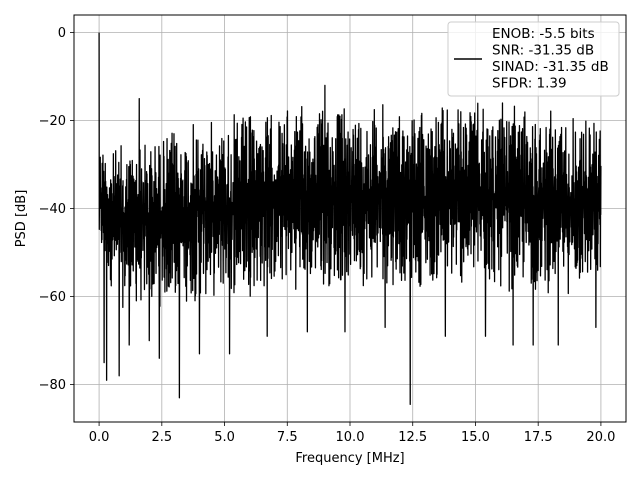  Describe the element at coordinates (543, 34) in the screenshot. I see `legend-entry-enob: ENOB: -5.5 bits` at that location.